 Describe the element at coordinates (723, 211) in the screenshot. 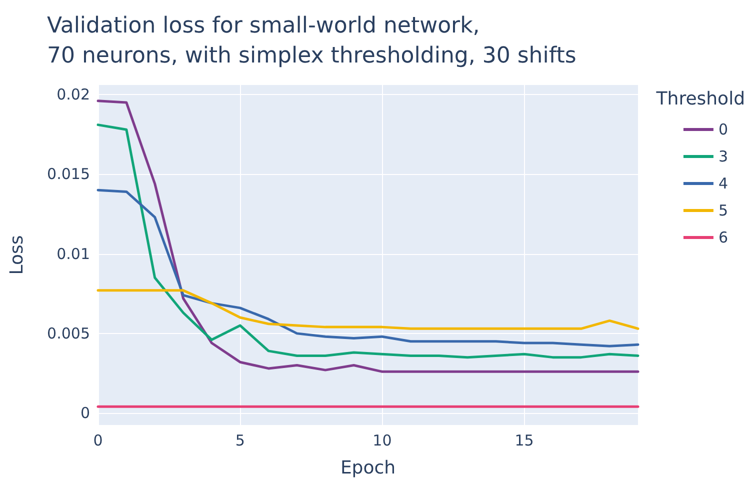

I see `legend-label: 5` at that location.